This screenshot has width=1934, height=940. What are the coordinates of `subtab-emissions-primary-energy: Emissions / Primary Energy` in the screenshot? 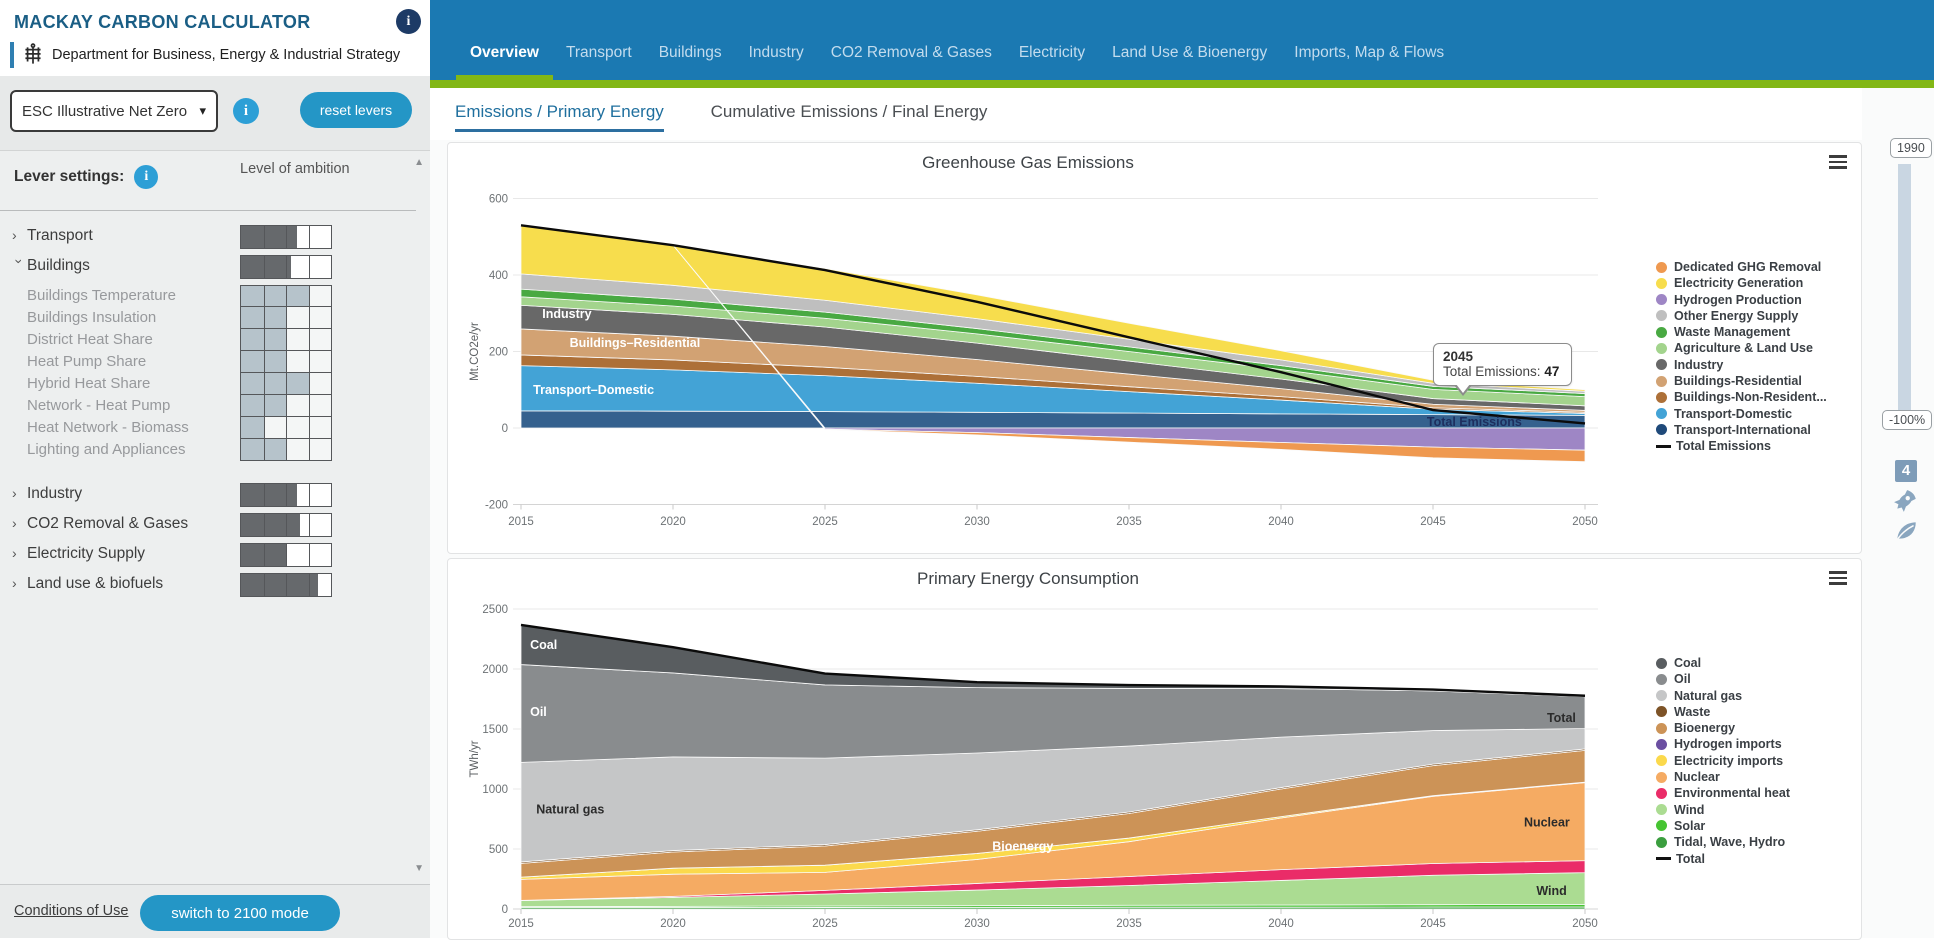 It's located at (559, 117).